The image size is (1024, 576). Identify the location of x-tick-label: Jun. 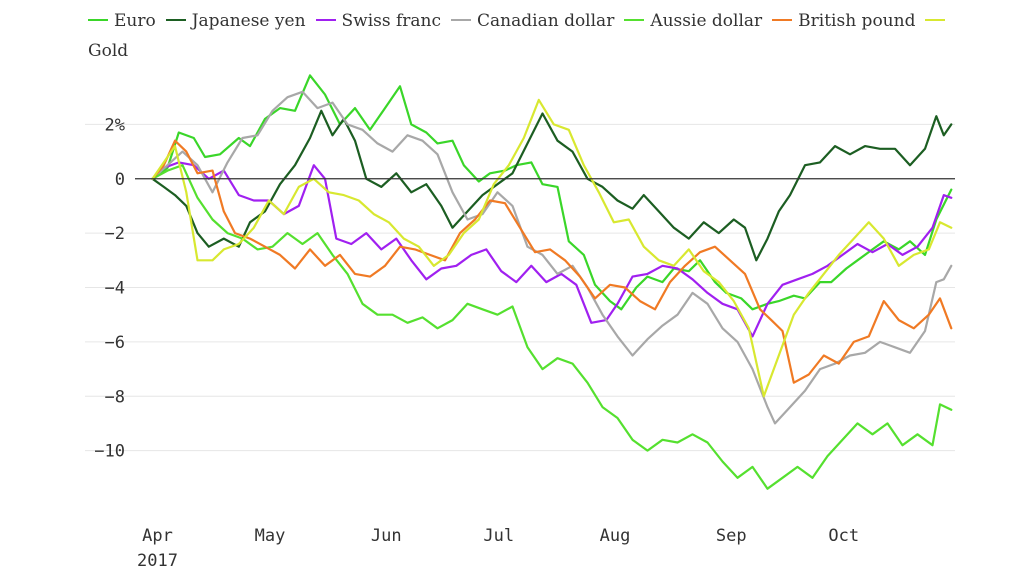
(386, 536).